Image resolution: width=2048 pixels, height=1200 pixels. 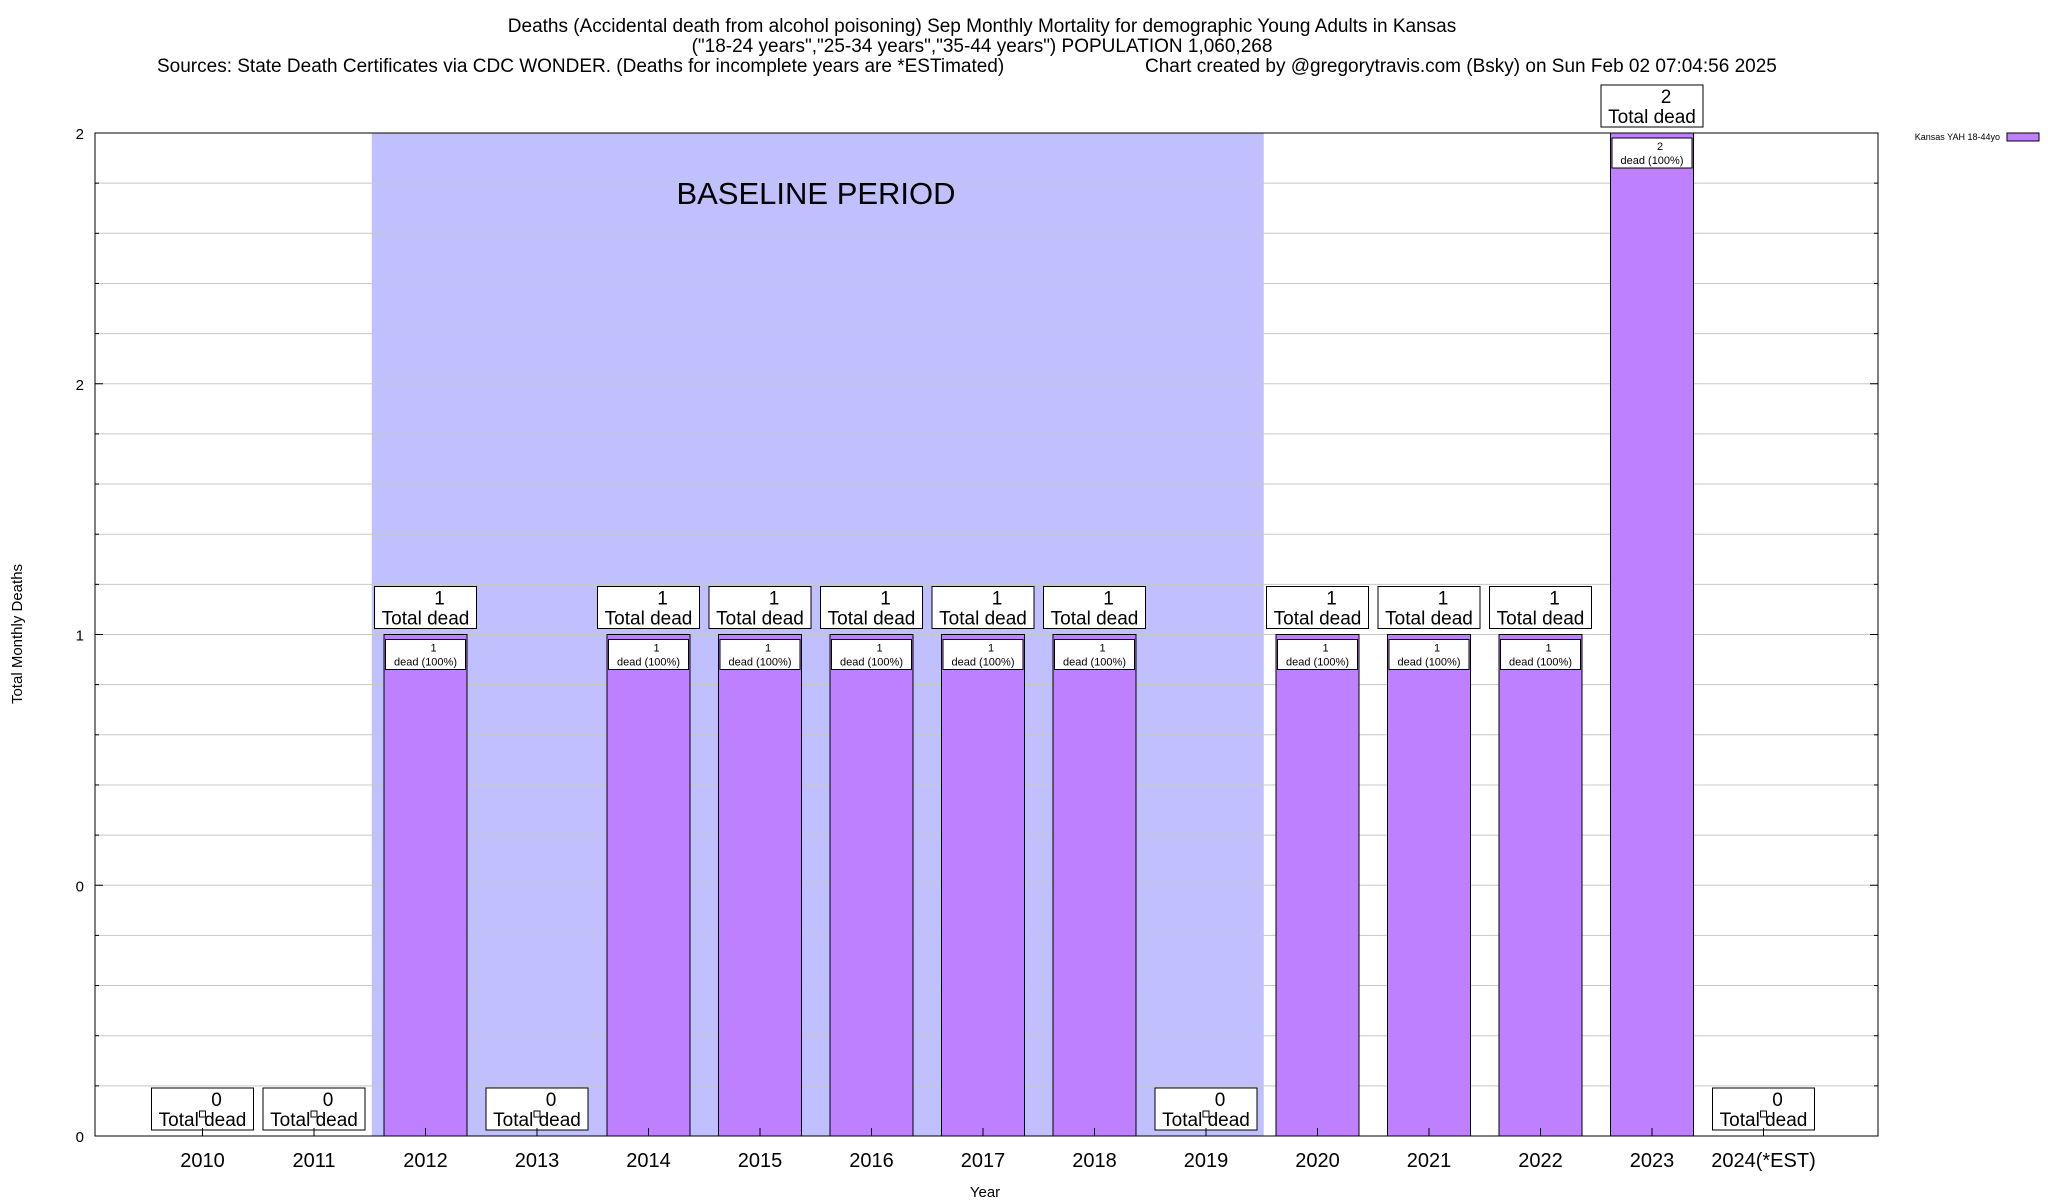 I want to click on x-tick-label: 2011, so click(x=313, y=1161).